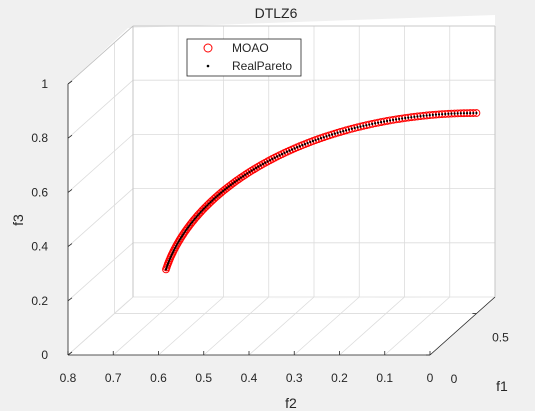 This screenshot has width=535, height=411. I want to click on f2-axis-label: f2, so click(291, 403).